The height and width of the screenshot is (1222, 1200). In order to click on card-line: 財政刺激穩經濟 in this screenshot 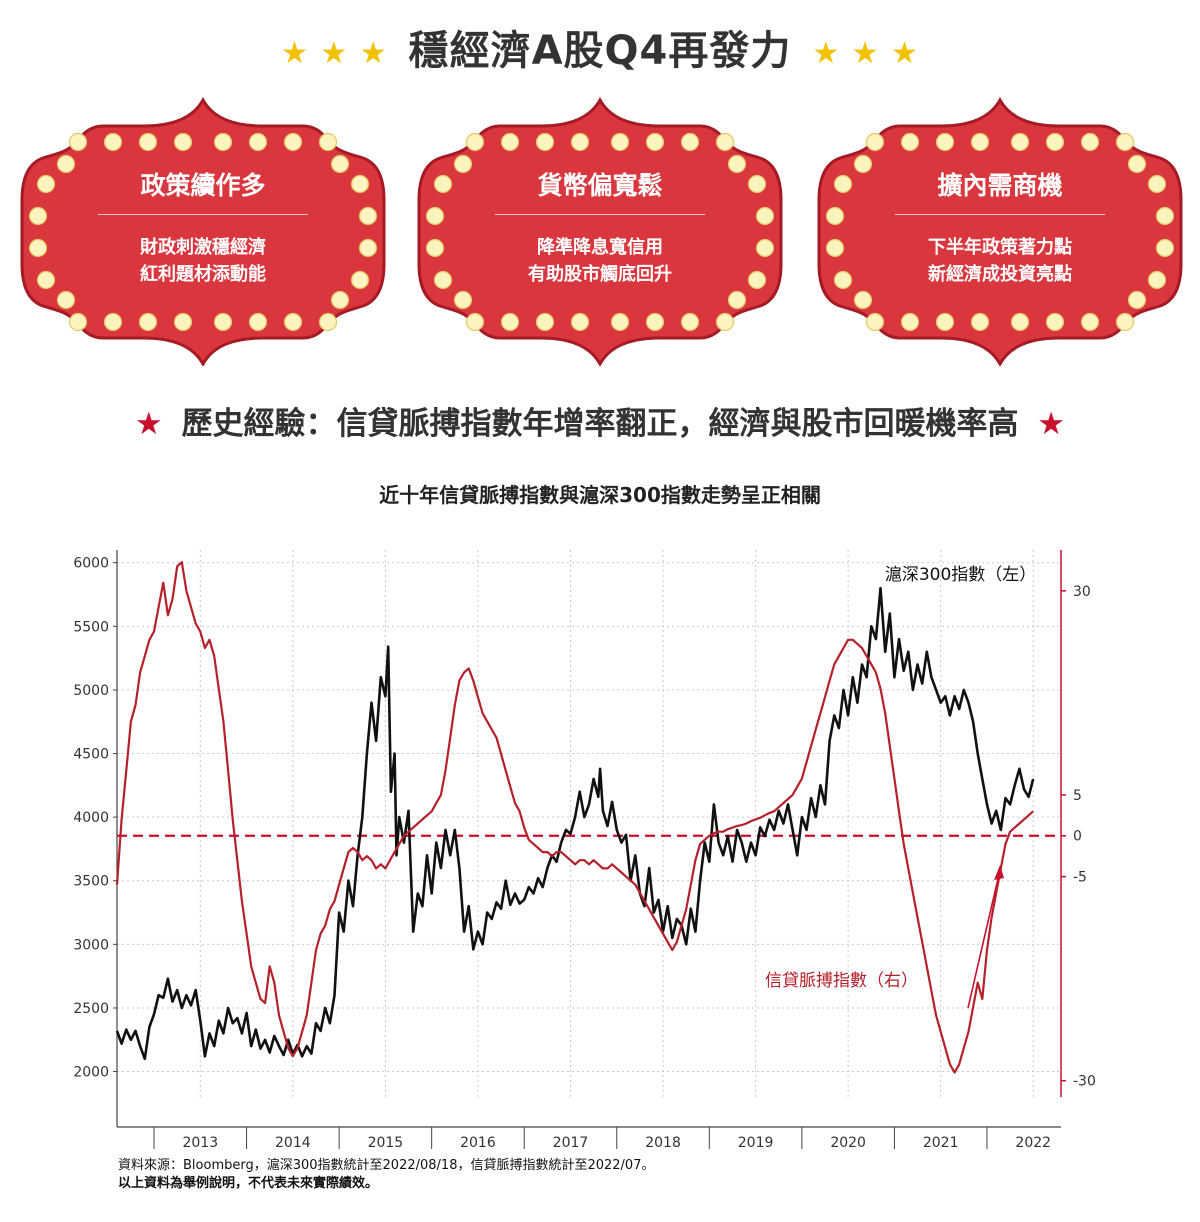, I will do `click(203, 247)`.